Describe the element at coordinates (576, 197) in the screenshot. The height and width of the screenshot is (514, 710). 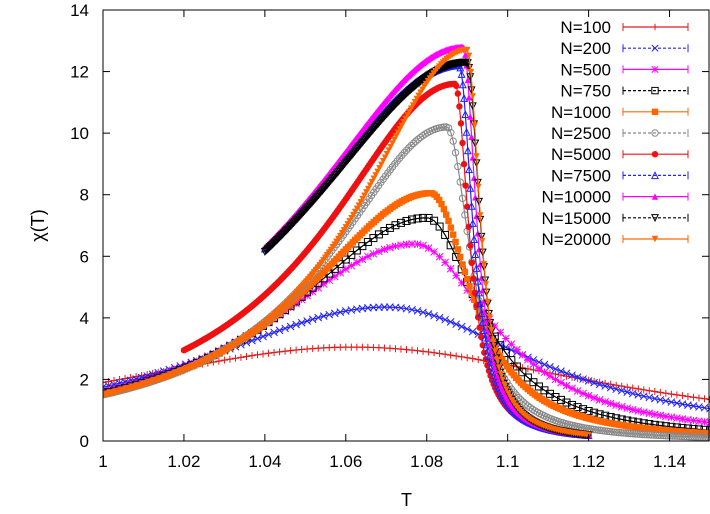
I see `legend-label: N=10000` at that location.